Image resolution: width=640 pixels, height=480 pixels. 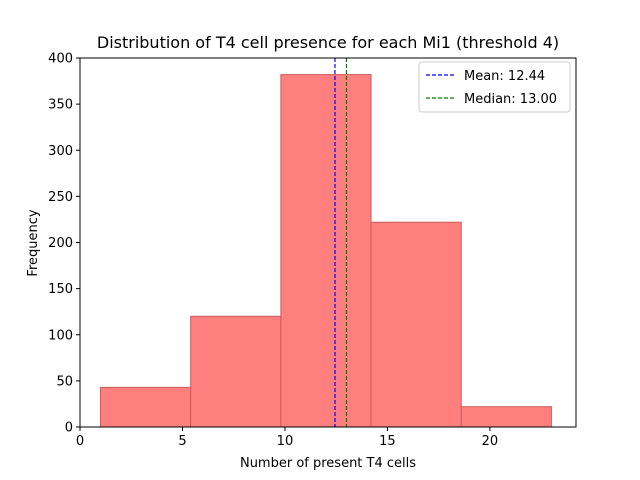 I want to click on y-tick-label: 400, so click(x=60, y=59).